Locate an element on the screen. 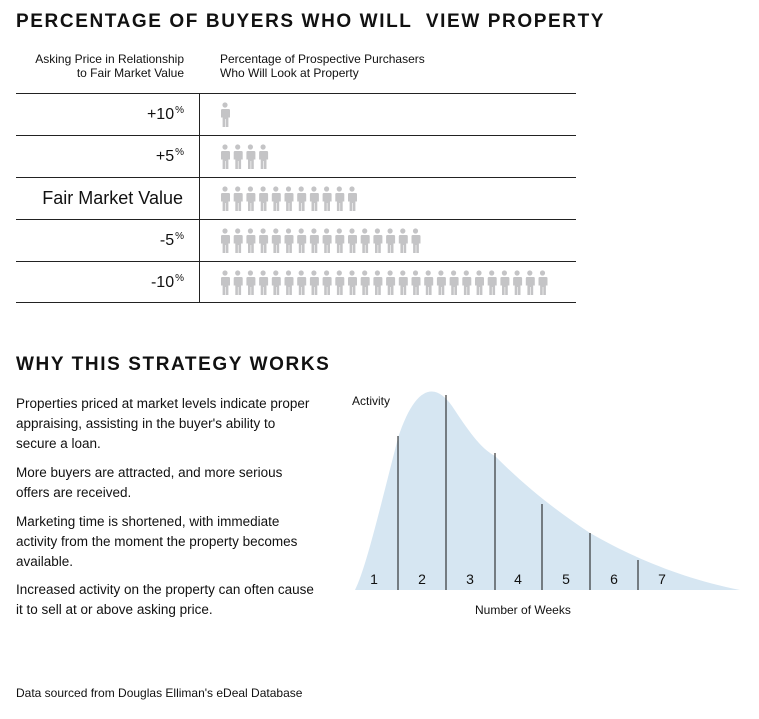 The width and height of the screenshot is (759, 719). section-title: WHY THIS STRATEGY WORKS is located at coordinates (173, 364).